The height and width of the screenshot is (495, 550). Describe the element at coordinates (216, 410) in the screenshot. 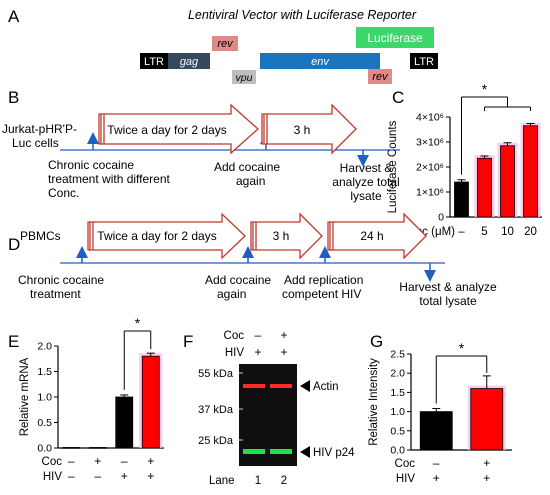

I see `blot-mw-37: 37 kDa` at that location.